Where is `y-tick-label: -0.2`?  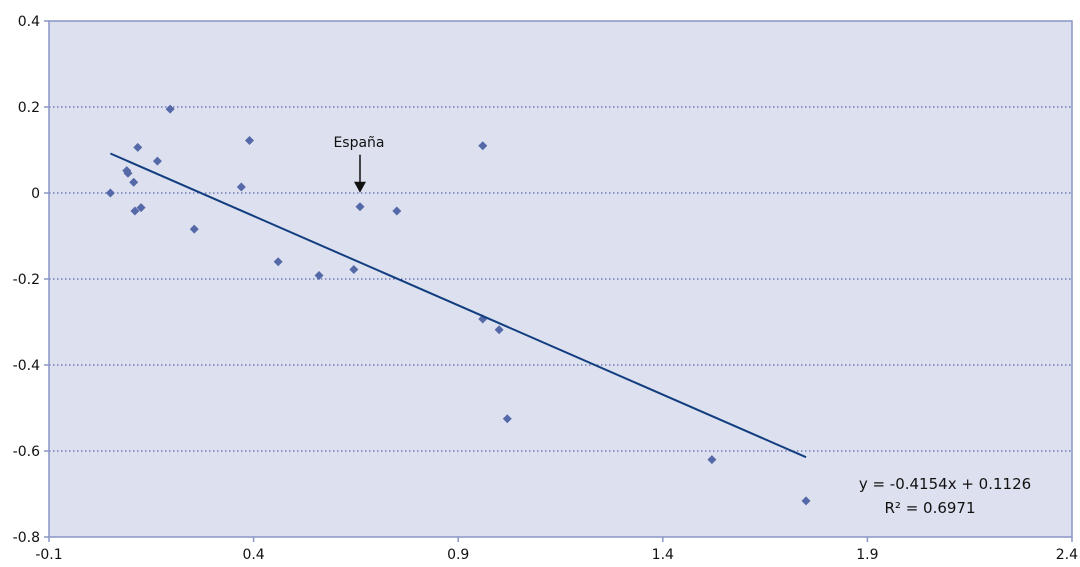
y-tick-label: -0.2 is located at coordinates (26, 280).